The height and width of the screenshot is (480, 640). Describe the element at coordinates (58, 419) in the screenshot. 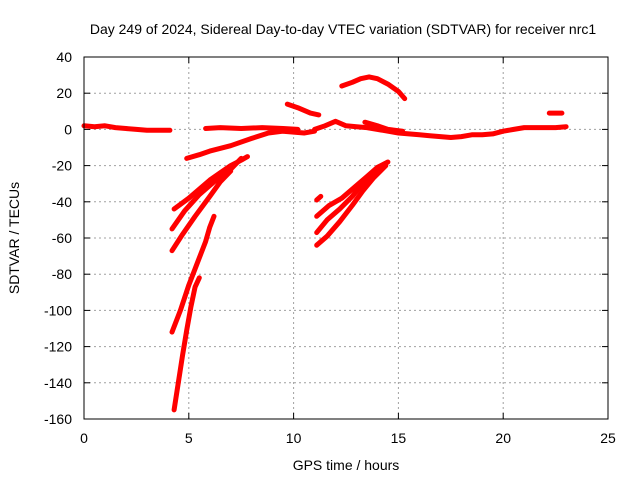

I see `y-tick-label: -160` at that location.